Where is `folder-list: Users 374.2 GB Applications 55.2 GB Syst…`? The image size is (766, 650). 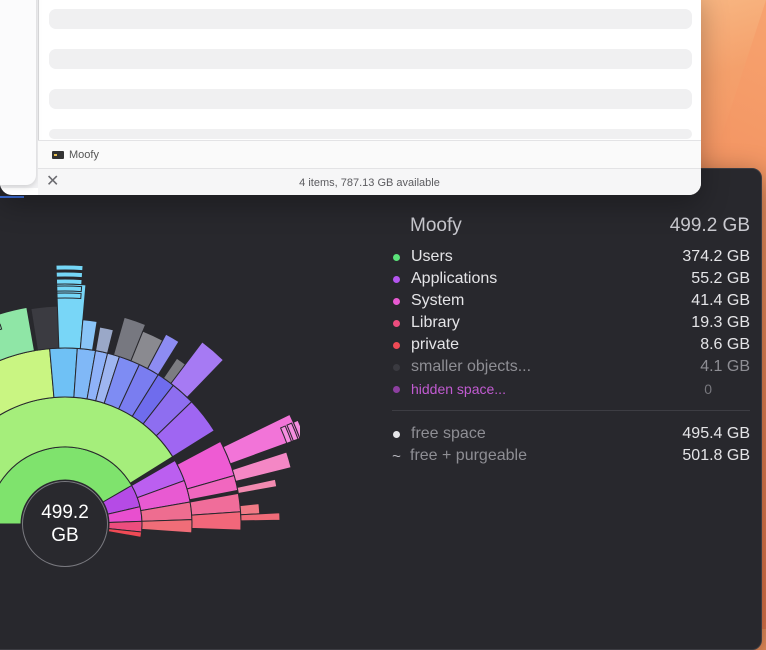
folder-list: Users 374.2 GB Applications 55.2 GB Syst… is located at coordinates (571, 323).